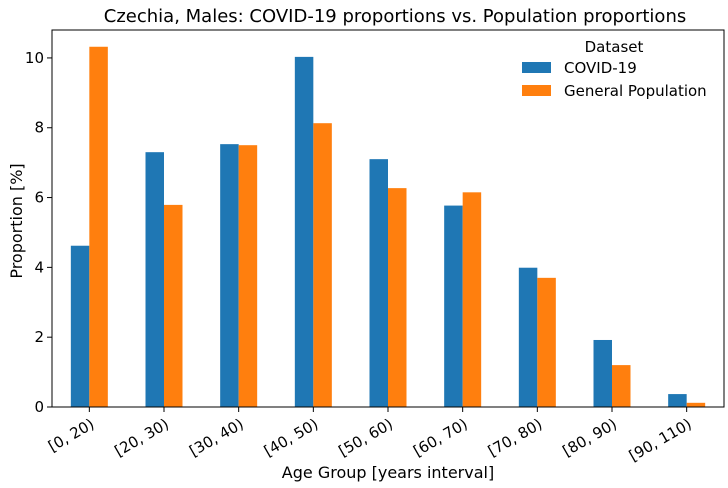 The height and width of the screenshot is (488, 728). I want to click on y-tick-label-1: 2, so click(39, 337).